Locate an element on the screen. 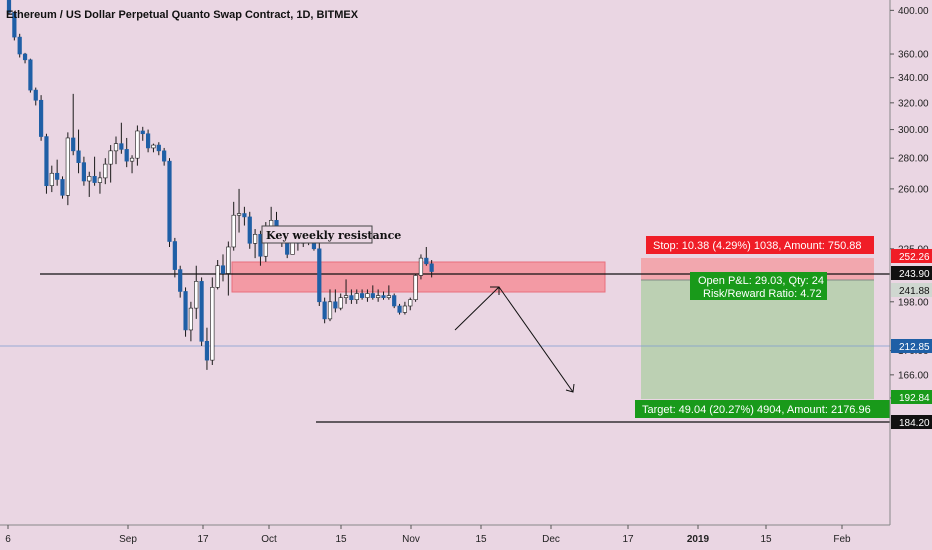 This screenshot has width=932, height=550. price-tick-label: 198.00 is located at coordinates (913, 302).